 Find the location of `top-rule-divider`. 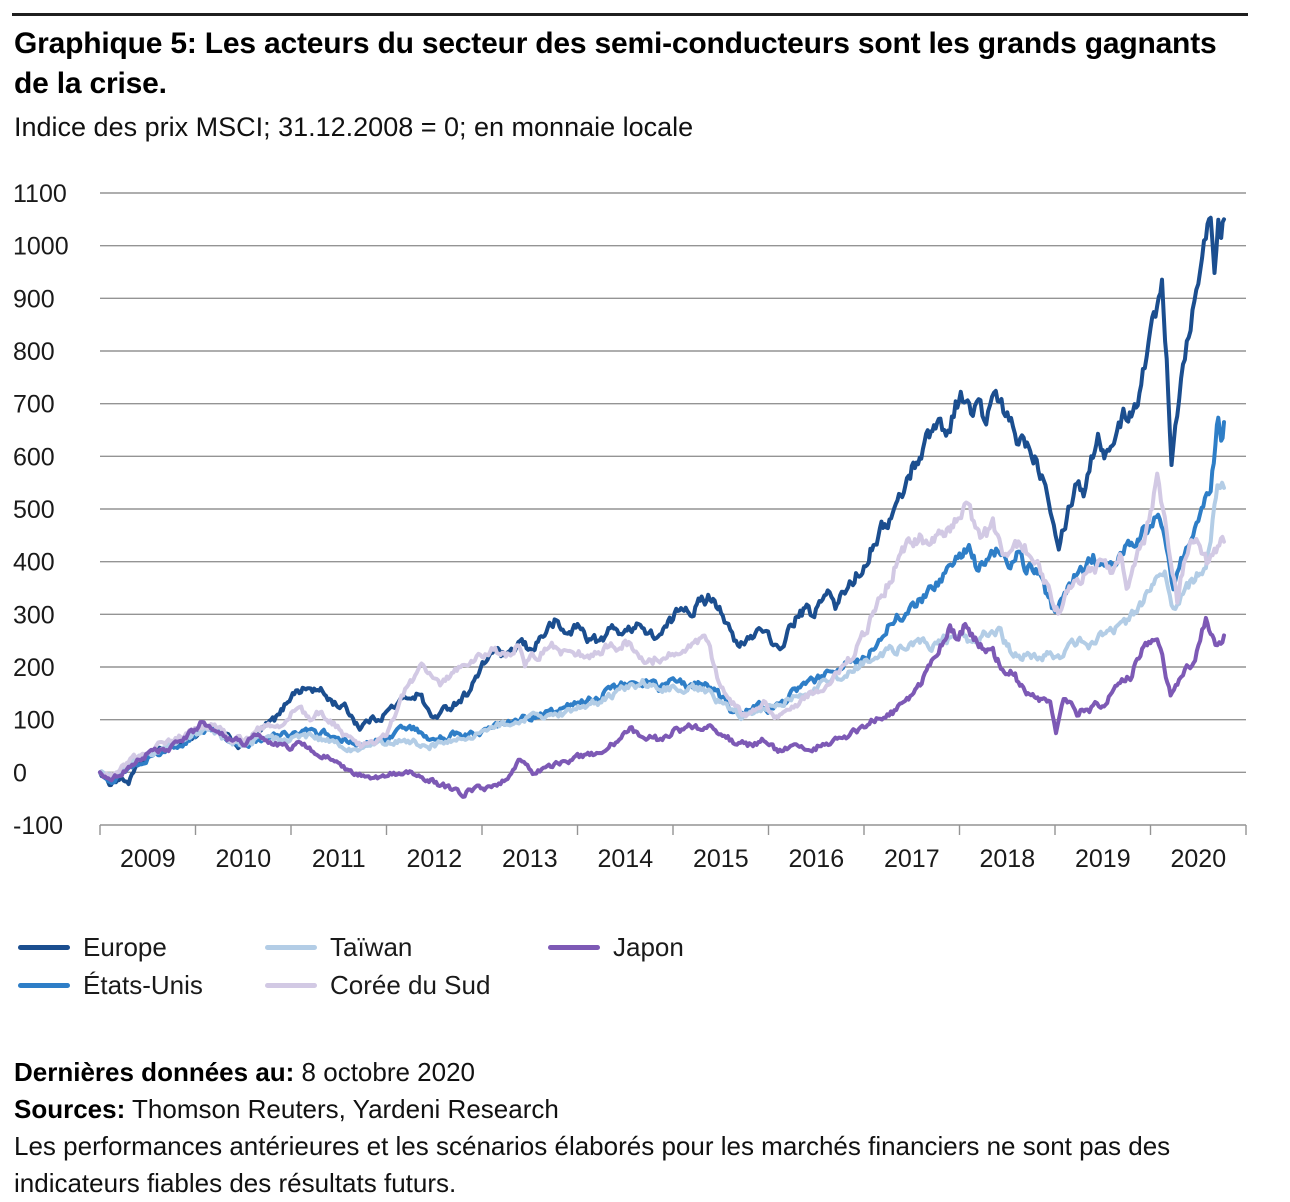

top-rule-divider is located at coordinates (630, 14).